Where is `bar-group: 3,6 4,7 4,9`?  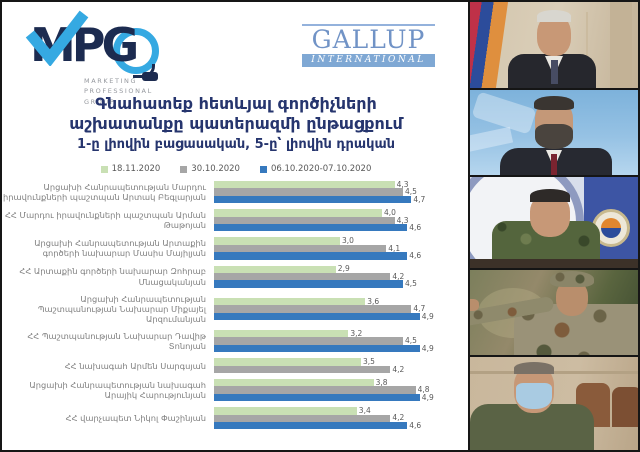 bar-group: 3,6 4,7 4,9 is located at coordinates (342, 309).